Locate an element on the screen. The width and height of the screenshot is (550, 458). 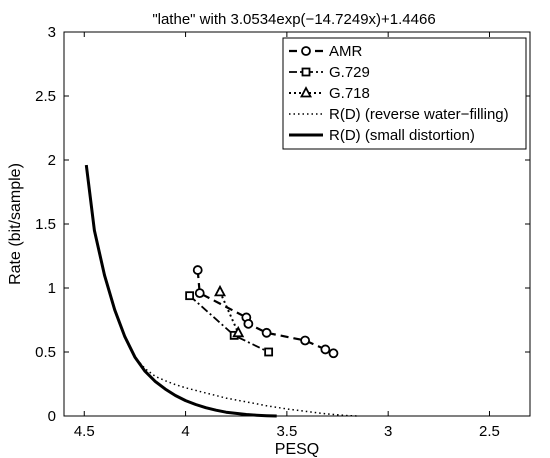
x-tick-label: 4 is located at coordinates (185, 431).